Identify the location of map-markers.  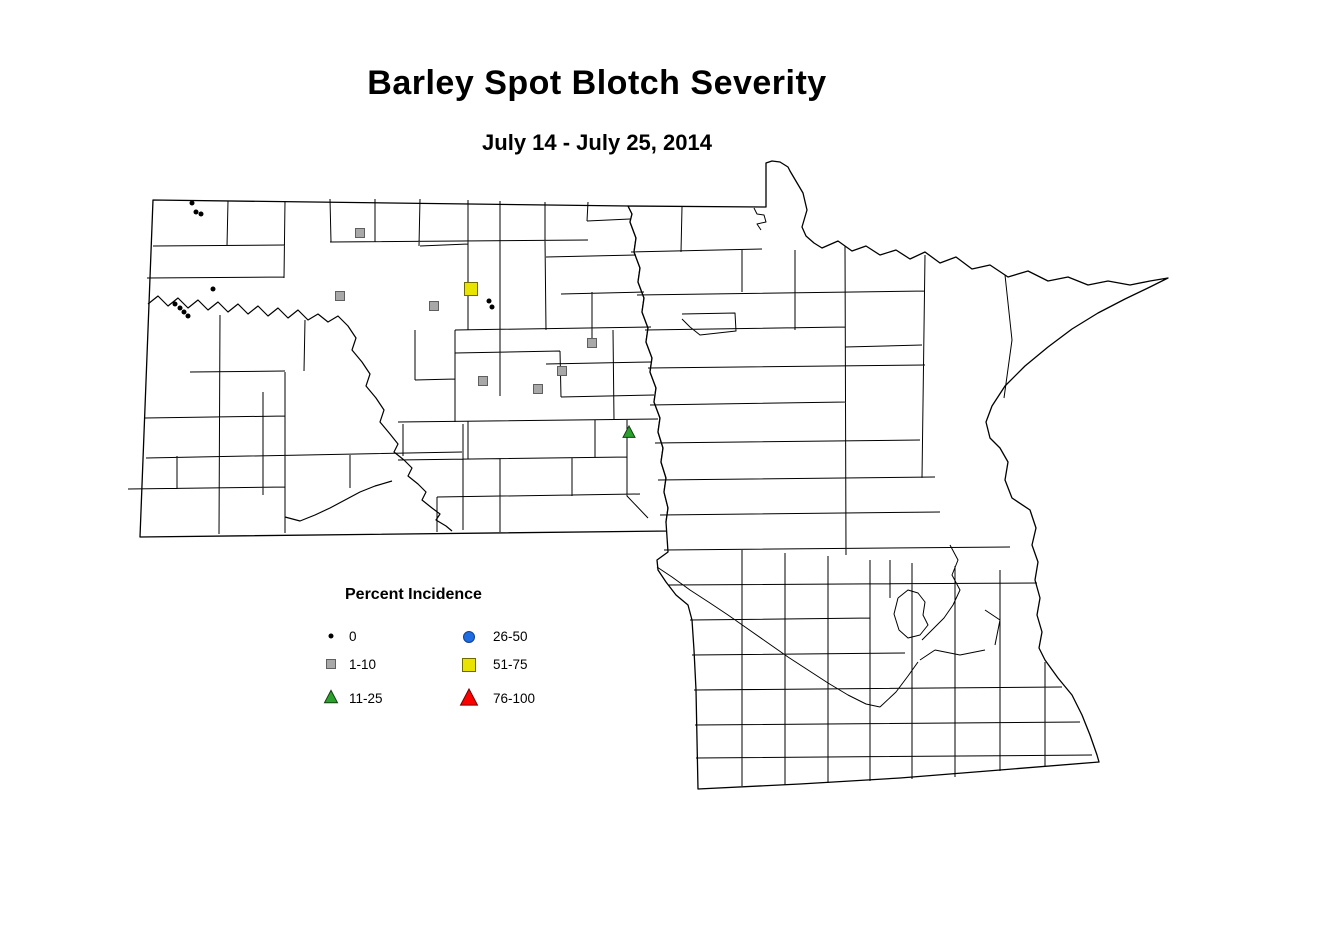
(404, 319).